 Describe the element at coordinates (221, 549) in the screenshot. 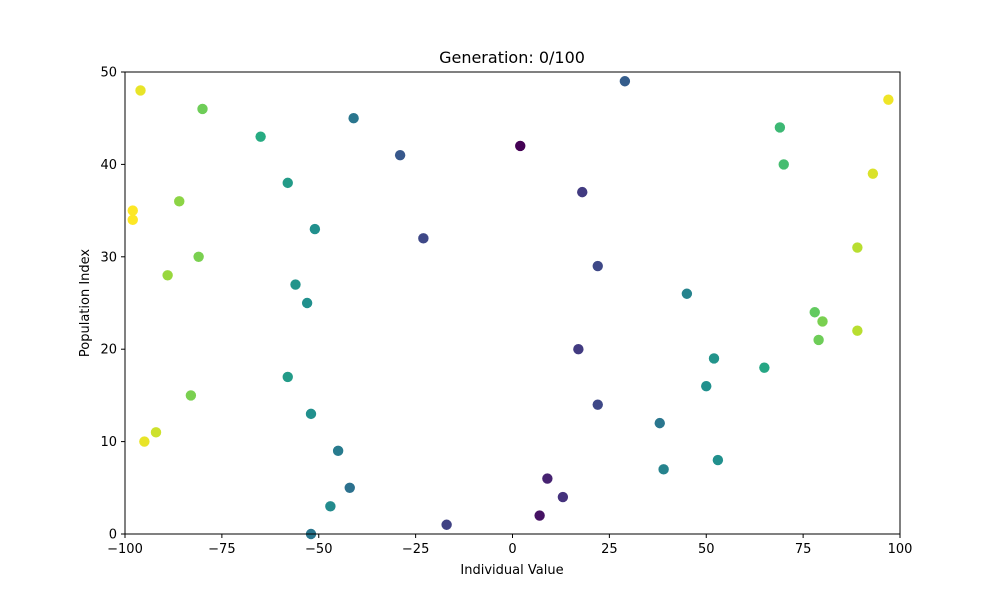

I see `x-tick-label: −75` at that location.